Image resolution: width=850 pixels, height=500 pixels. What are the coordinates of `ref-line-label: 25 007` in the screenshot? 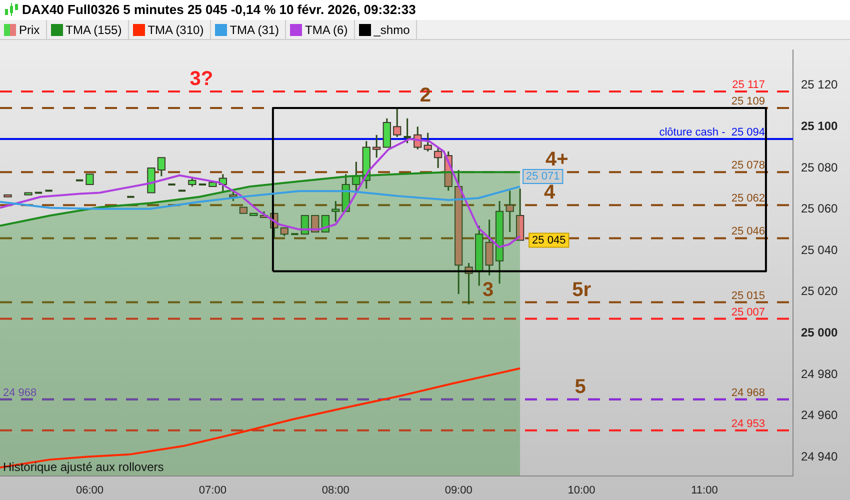 It's located at (748, 312).